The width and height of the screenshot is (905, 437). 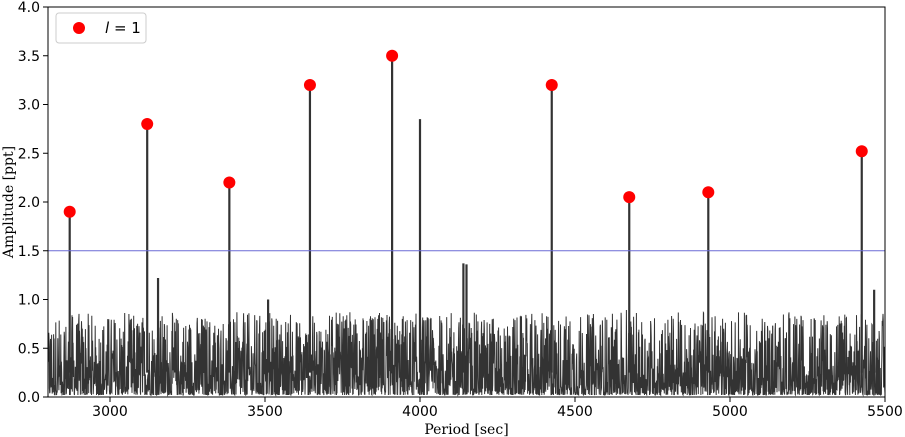 I want to click on legend-box, so click(x=101, y=28).